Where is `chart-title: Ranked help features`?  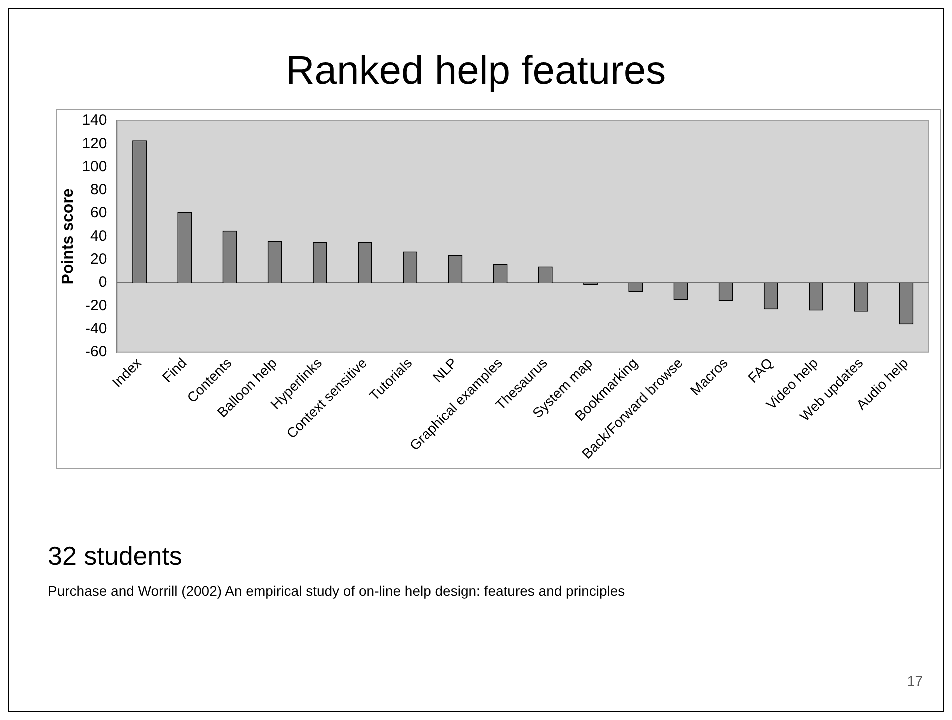
chart-title: Ranked help features is located at coordinates (476, 71).